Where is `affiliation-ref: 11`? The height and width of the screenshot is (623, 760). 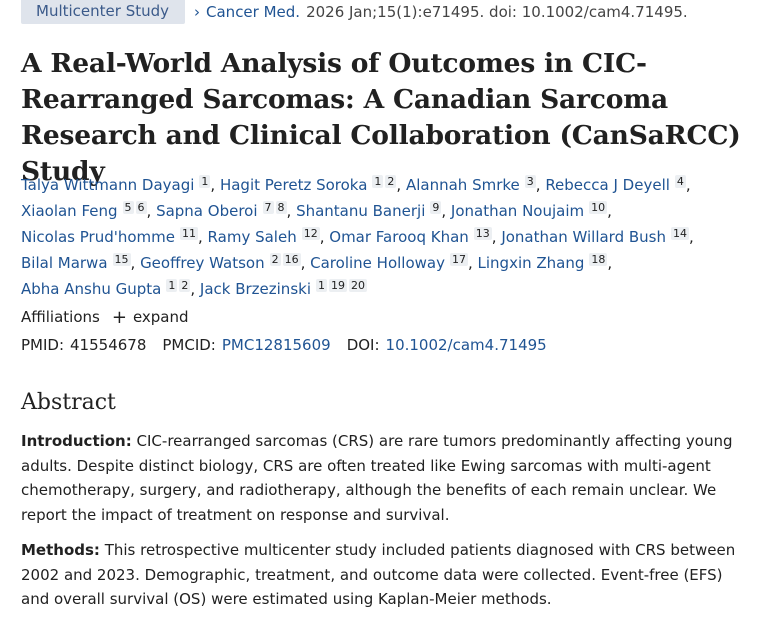 affiliation-ref: 11 is located at coordinates (189, 233).